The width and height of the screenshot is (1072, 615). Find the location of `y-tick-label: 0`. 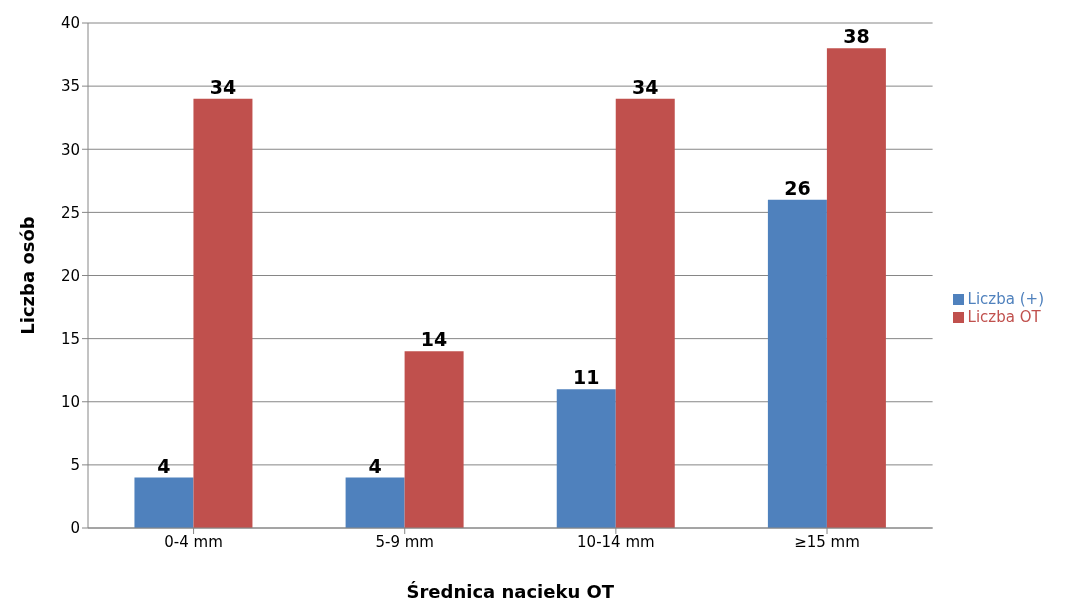

y-tick-label: 0 is located at coordinates (75, 528).